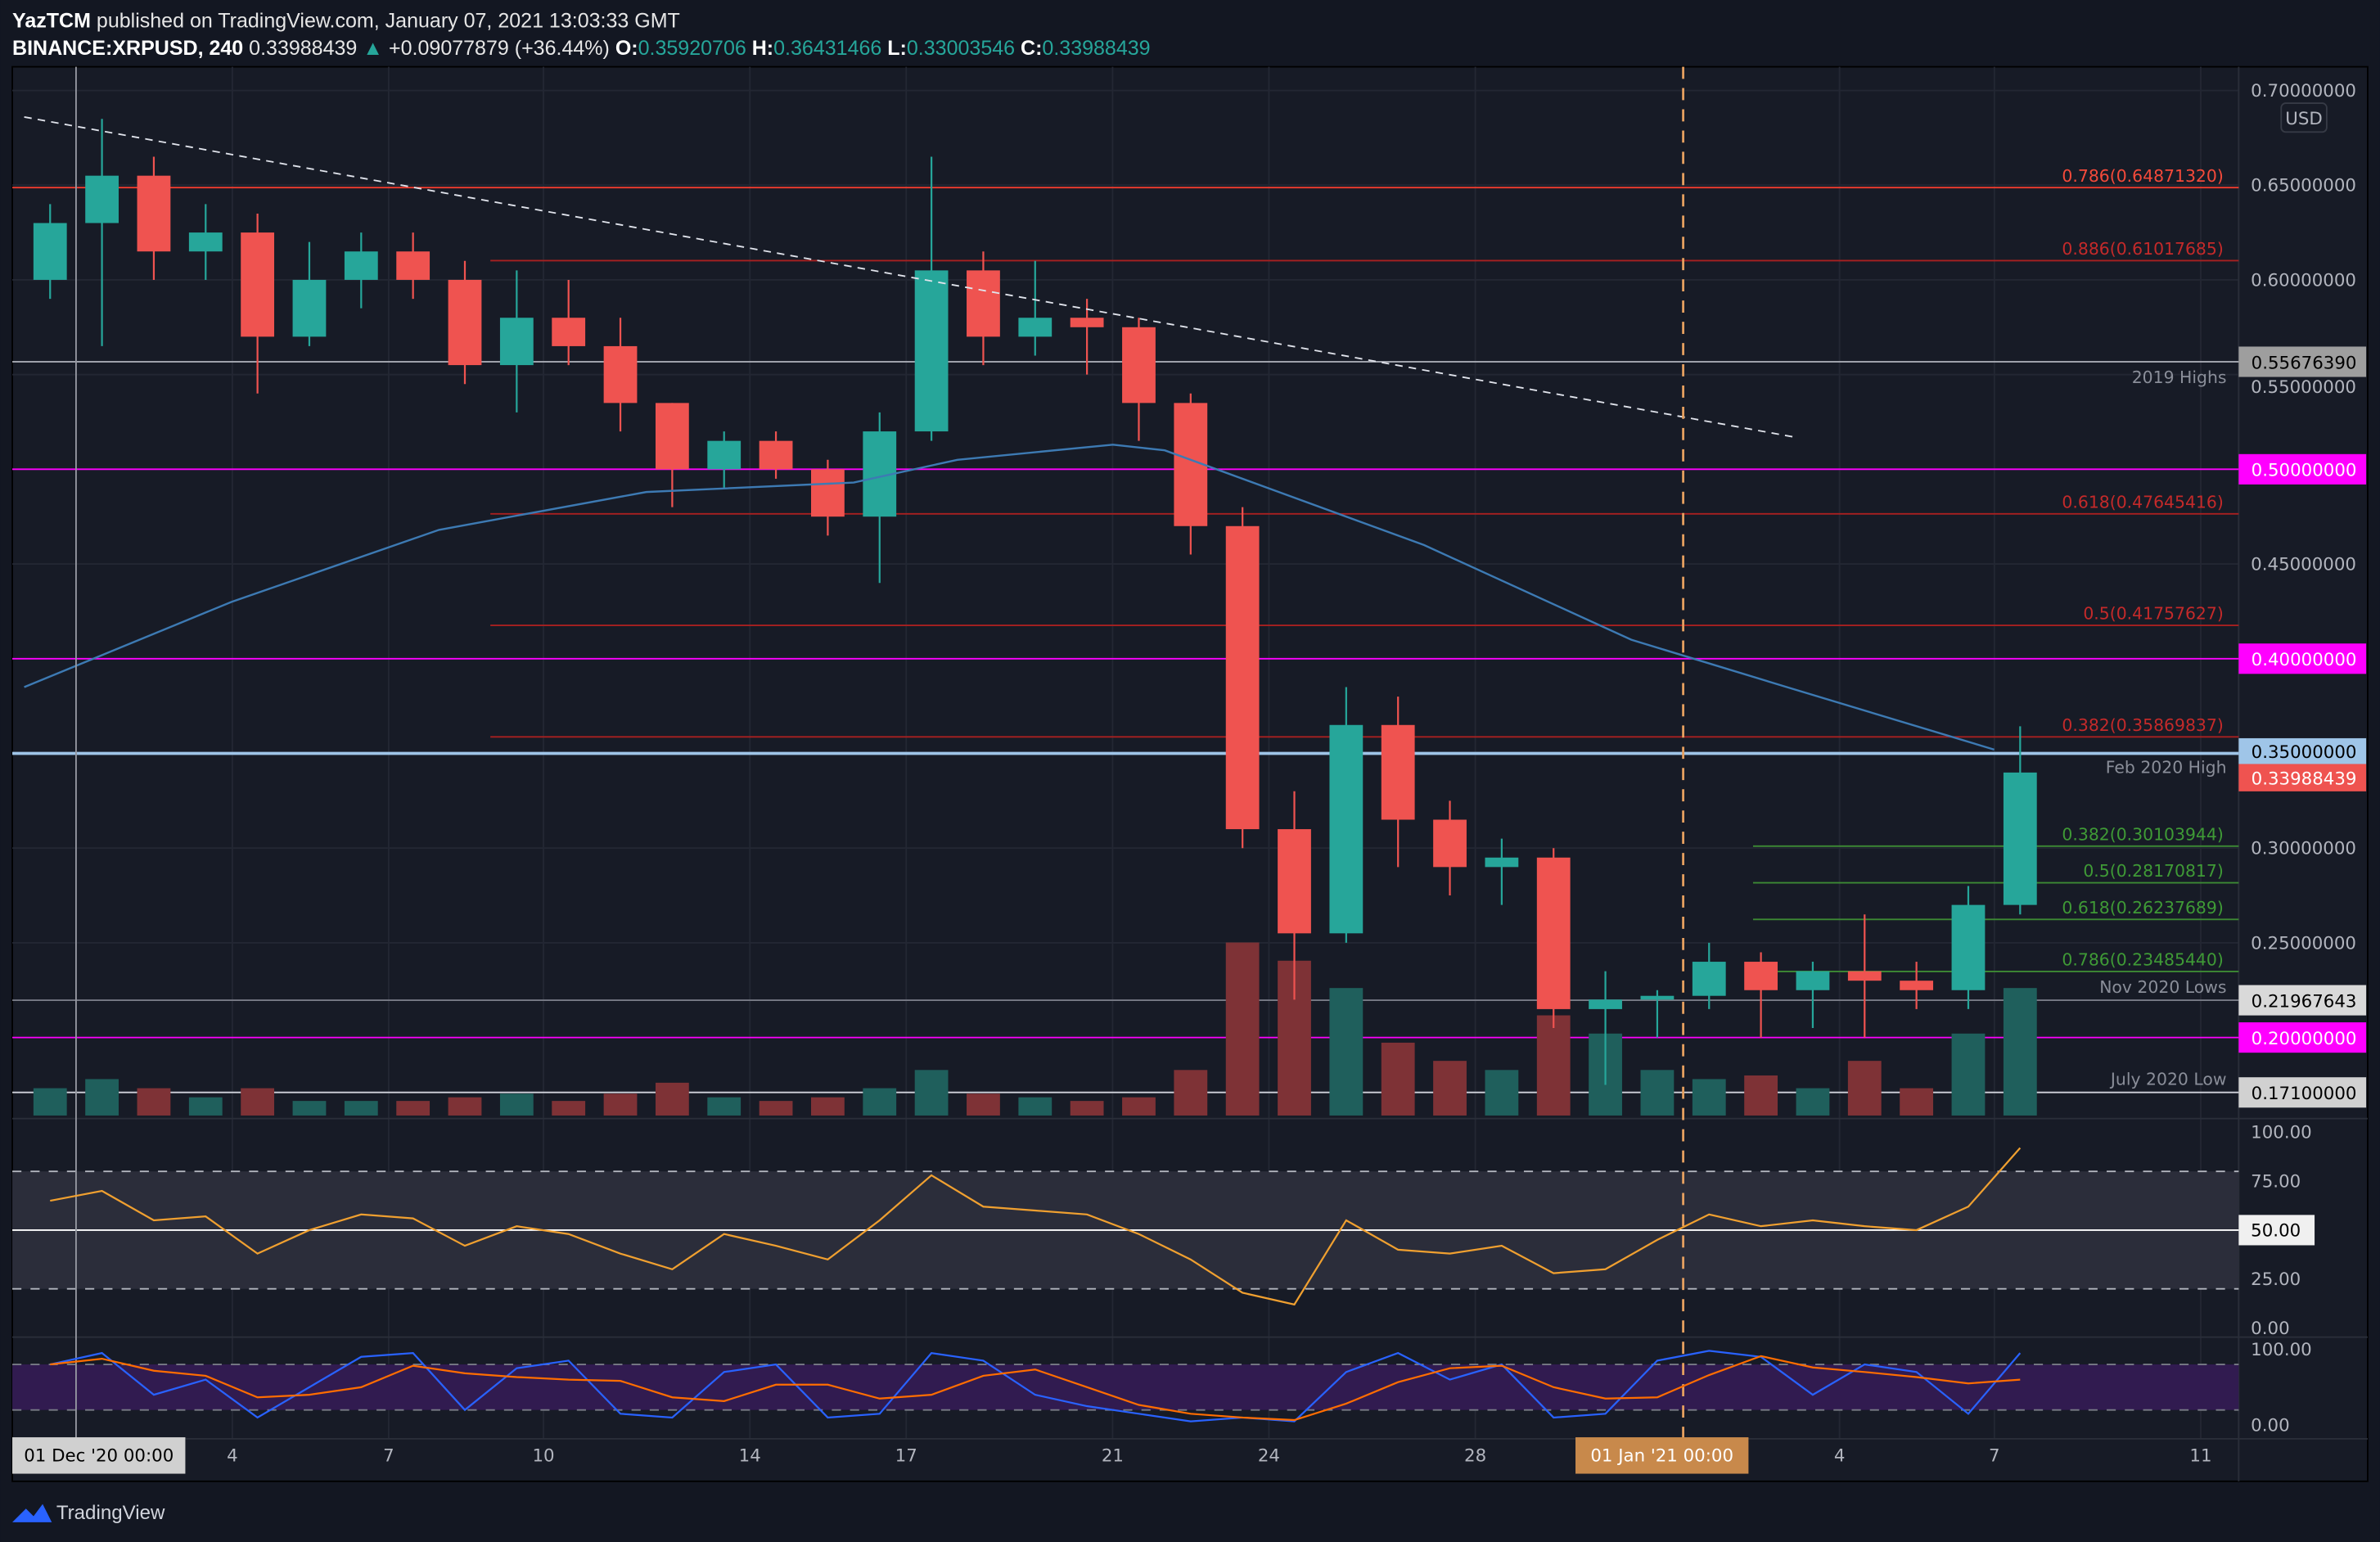  I want to click on tradingview-logo: TradingView, so click(88, 1513).